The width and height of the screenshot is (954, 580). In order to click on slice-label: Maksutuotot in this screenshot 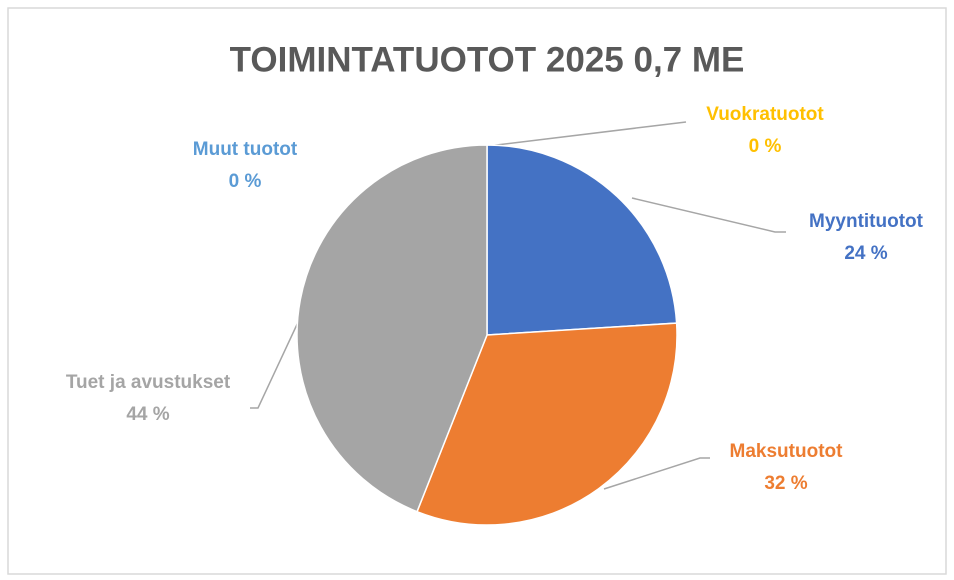, I will do `click(787, 451)`.